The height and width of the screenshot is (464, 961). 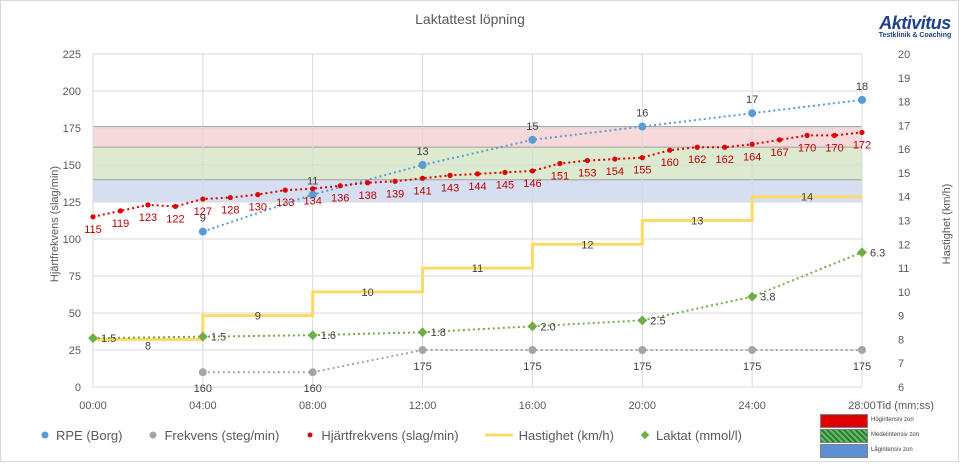 I want to click on laktat-data-label: 1.8, so click(x=438, y=333).